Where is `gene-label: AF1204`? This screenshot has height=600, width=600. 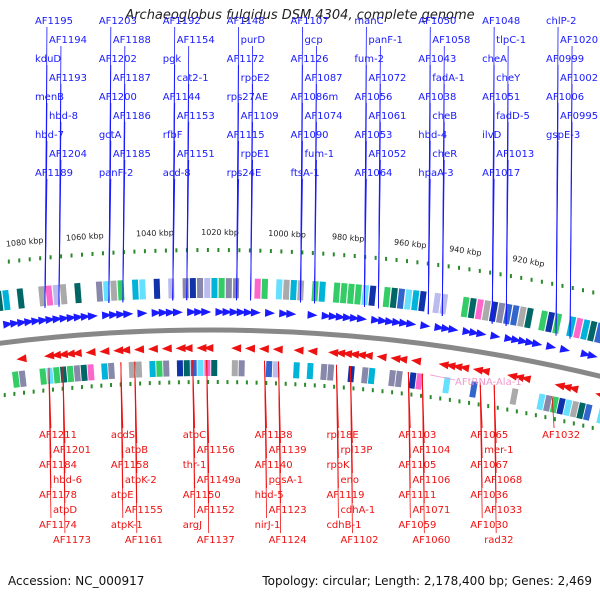 gene-label: AF1204 is located at coordinates (68, 154).